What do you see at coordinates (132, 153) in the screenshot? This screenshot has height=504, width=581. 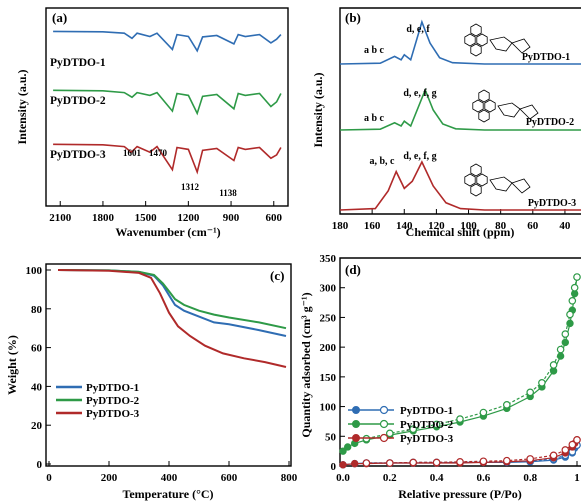 I see `panel-a-annotation: 1601` at bounding box center [132, 153].